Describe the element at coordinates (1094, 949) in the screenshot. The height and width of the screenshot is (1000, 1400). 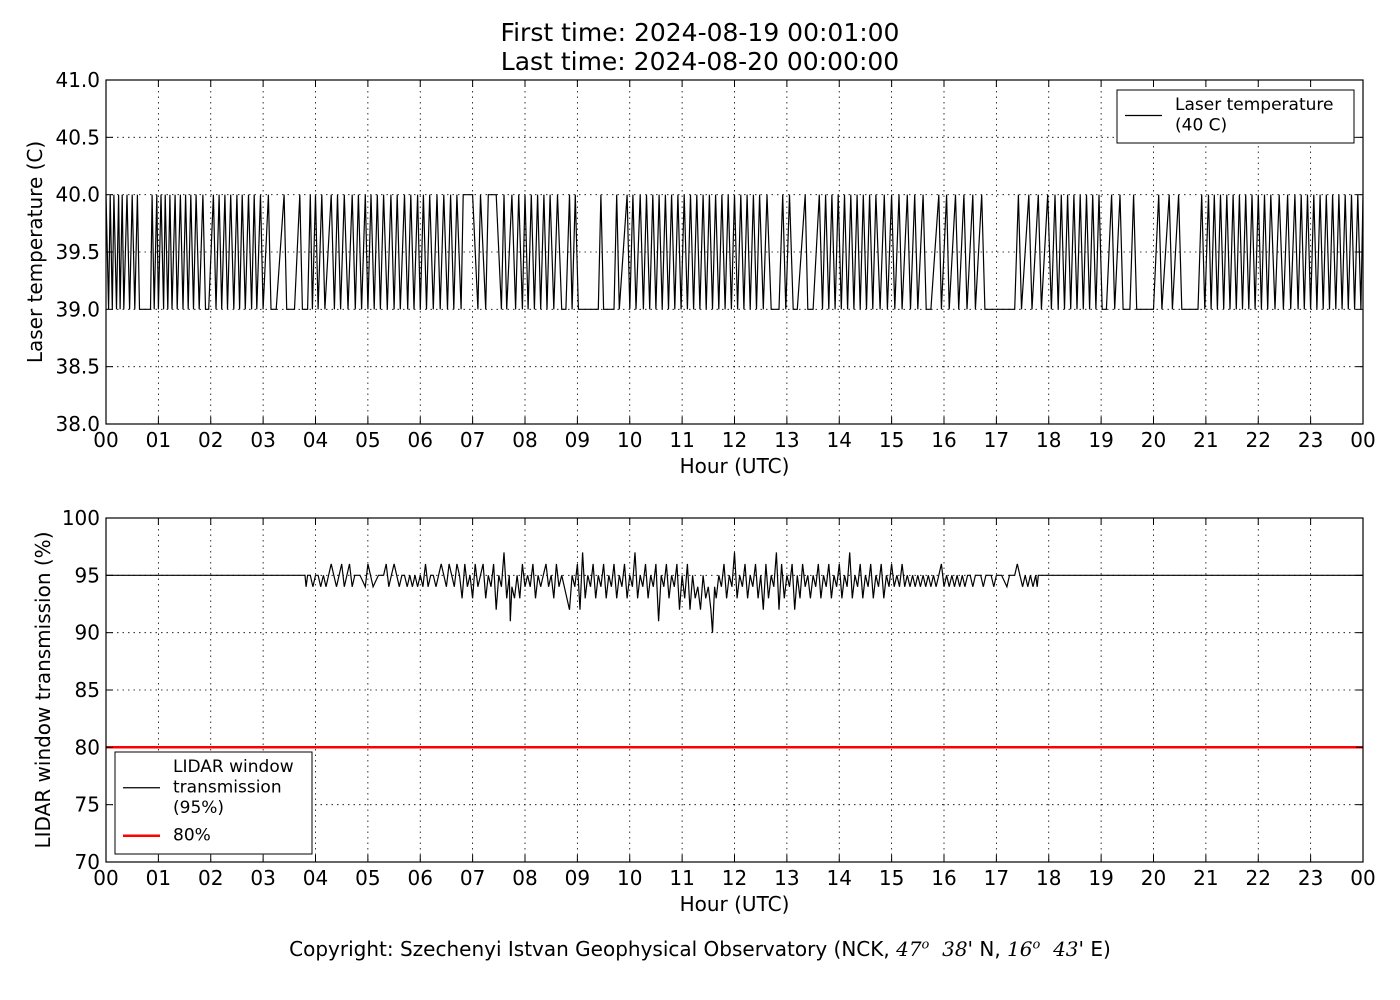
I see `longitude-suffix: ' E)` at that location.